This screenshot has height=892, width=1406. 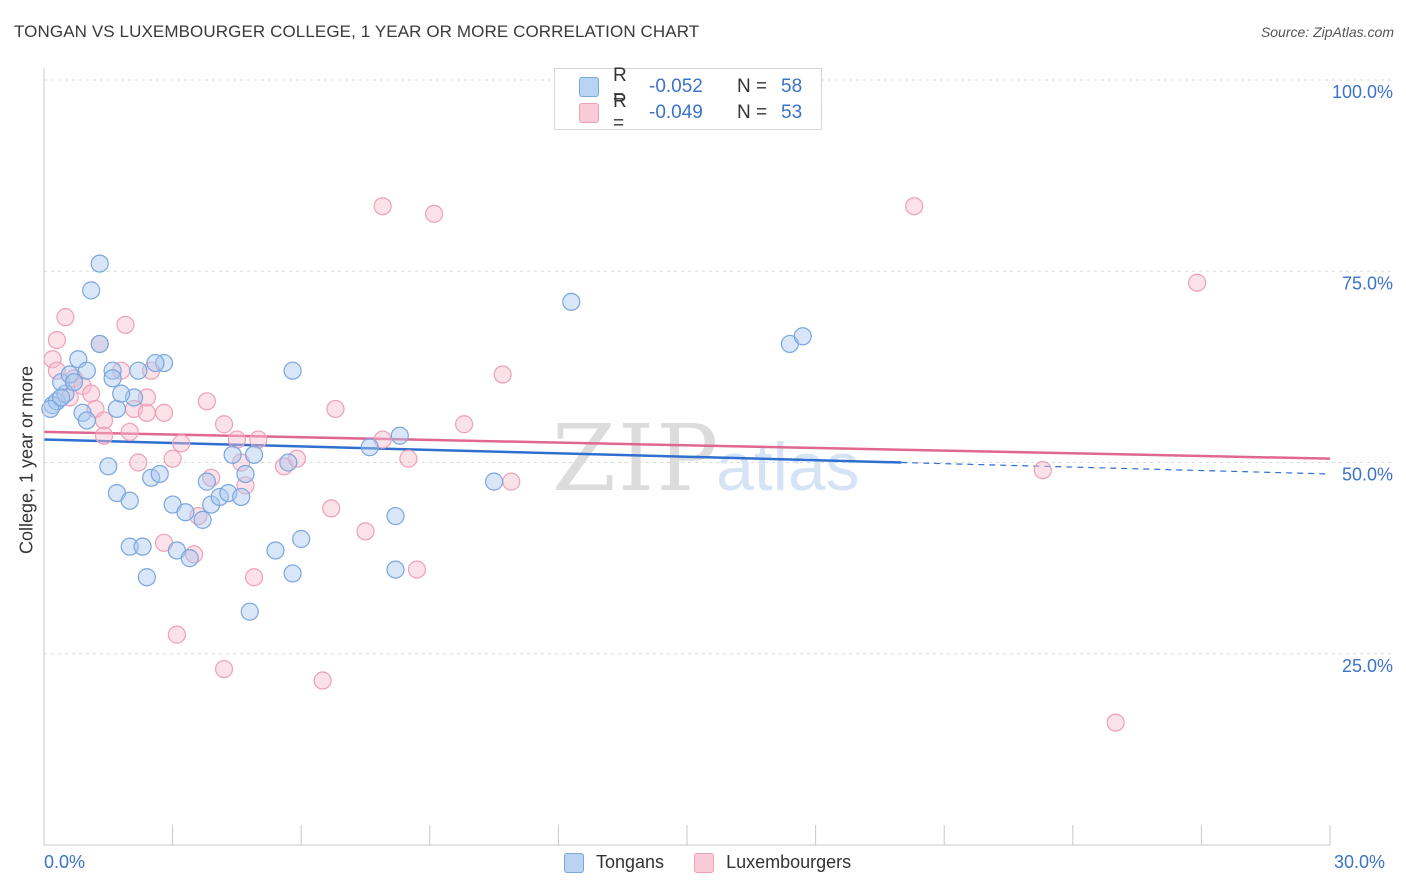 What do you see at coordinates (614, 862) in the screenshot?
I see `legend-item-tongans: Tongans` at bounding box center [614, 862].